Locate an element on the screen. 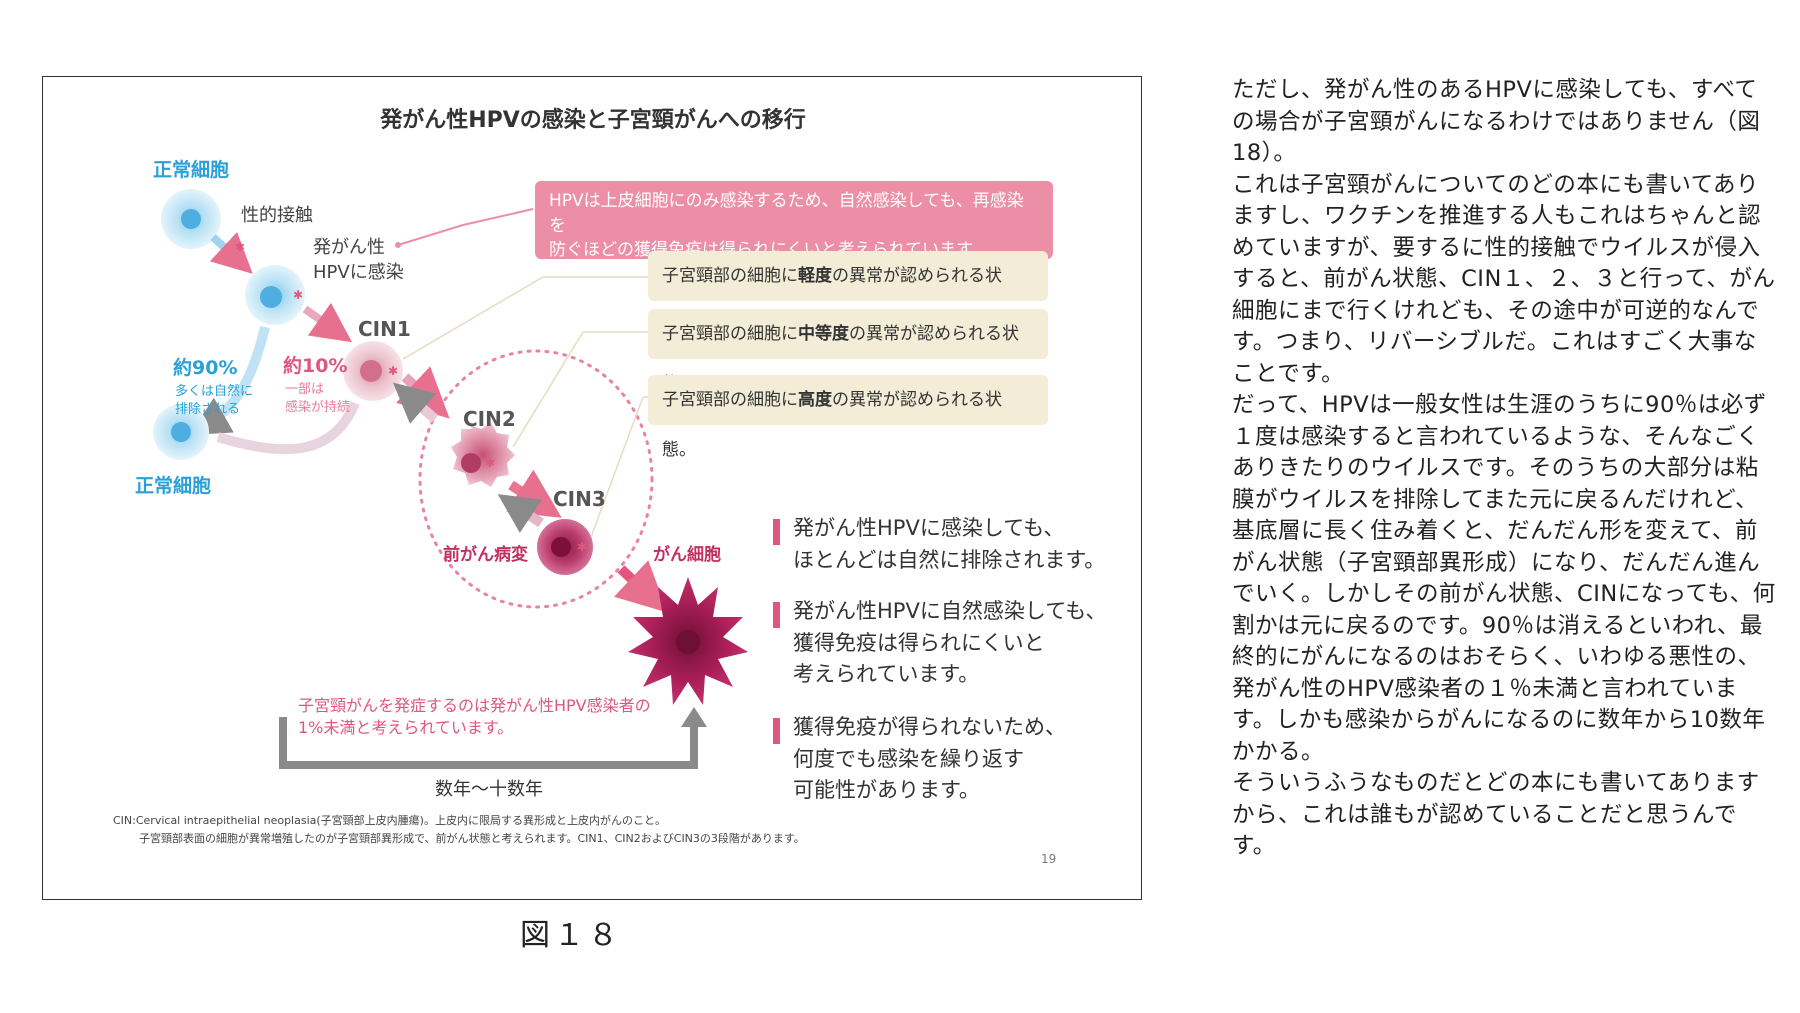  beige-box-cin3: 子宮頸部の細胞に高度の異常が認められる状態。 is located at coordinates (848, 417).